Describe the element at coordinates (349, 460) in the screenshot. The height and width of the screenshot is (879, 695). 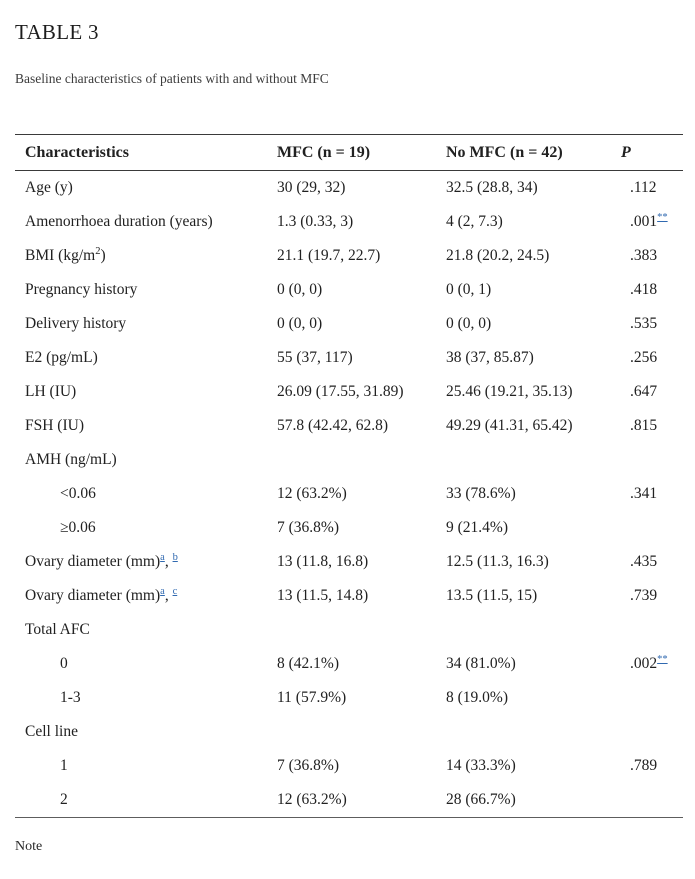
I see `table-row: AMH (ng/mL)` at that location.